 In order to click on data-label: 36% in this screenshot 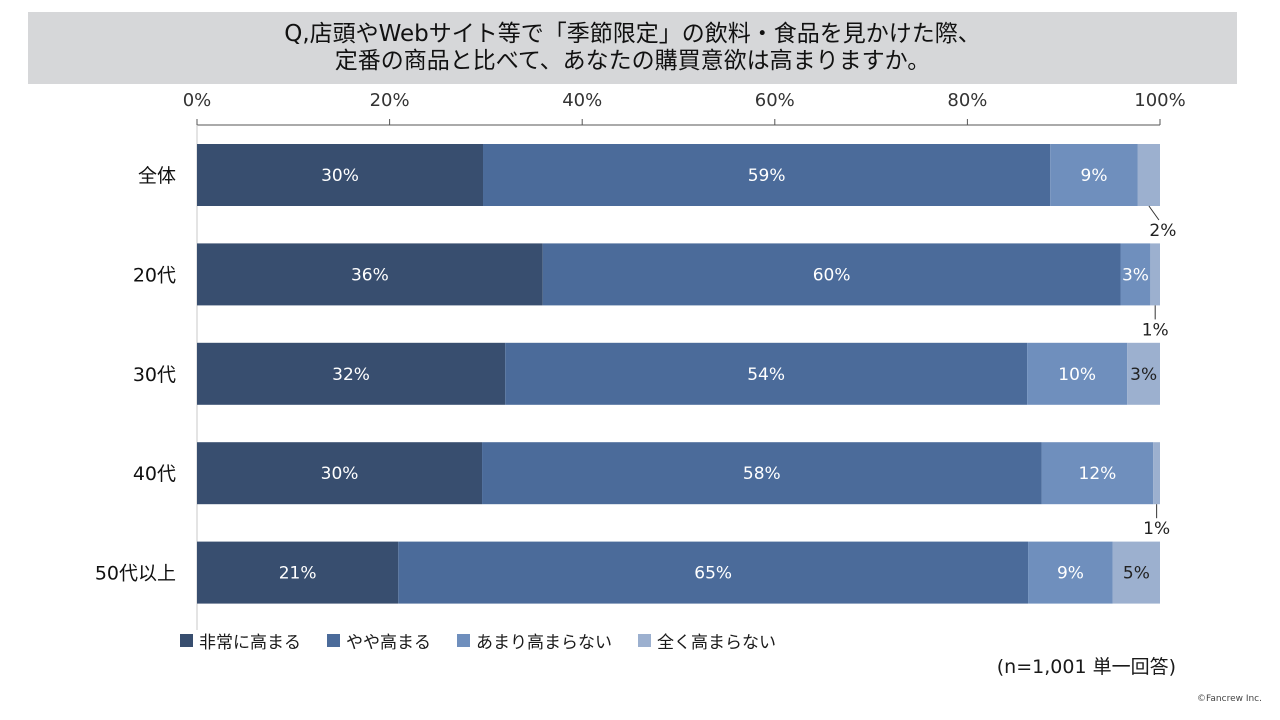, I will do `click(370, 275)`.